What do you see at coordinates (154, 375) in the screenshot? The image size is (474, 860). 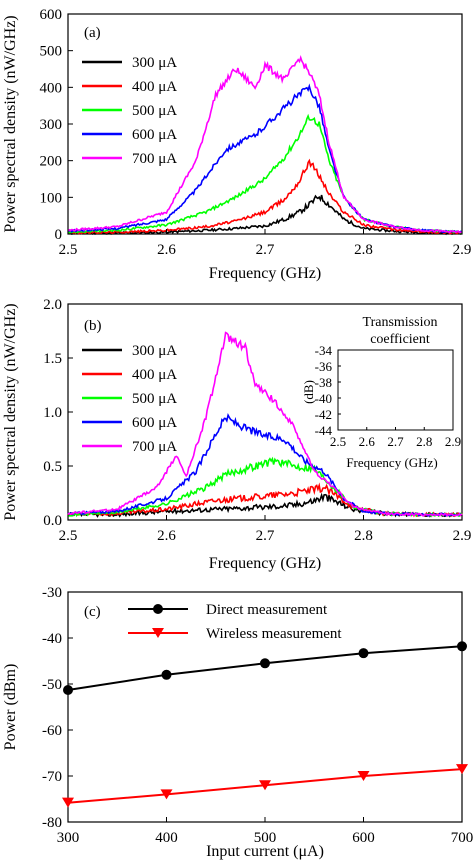 I see `legend-b-label-400: 400 μA` at bounding box center [154, 375].